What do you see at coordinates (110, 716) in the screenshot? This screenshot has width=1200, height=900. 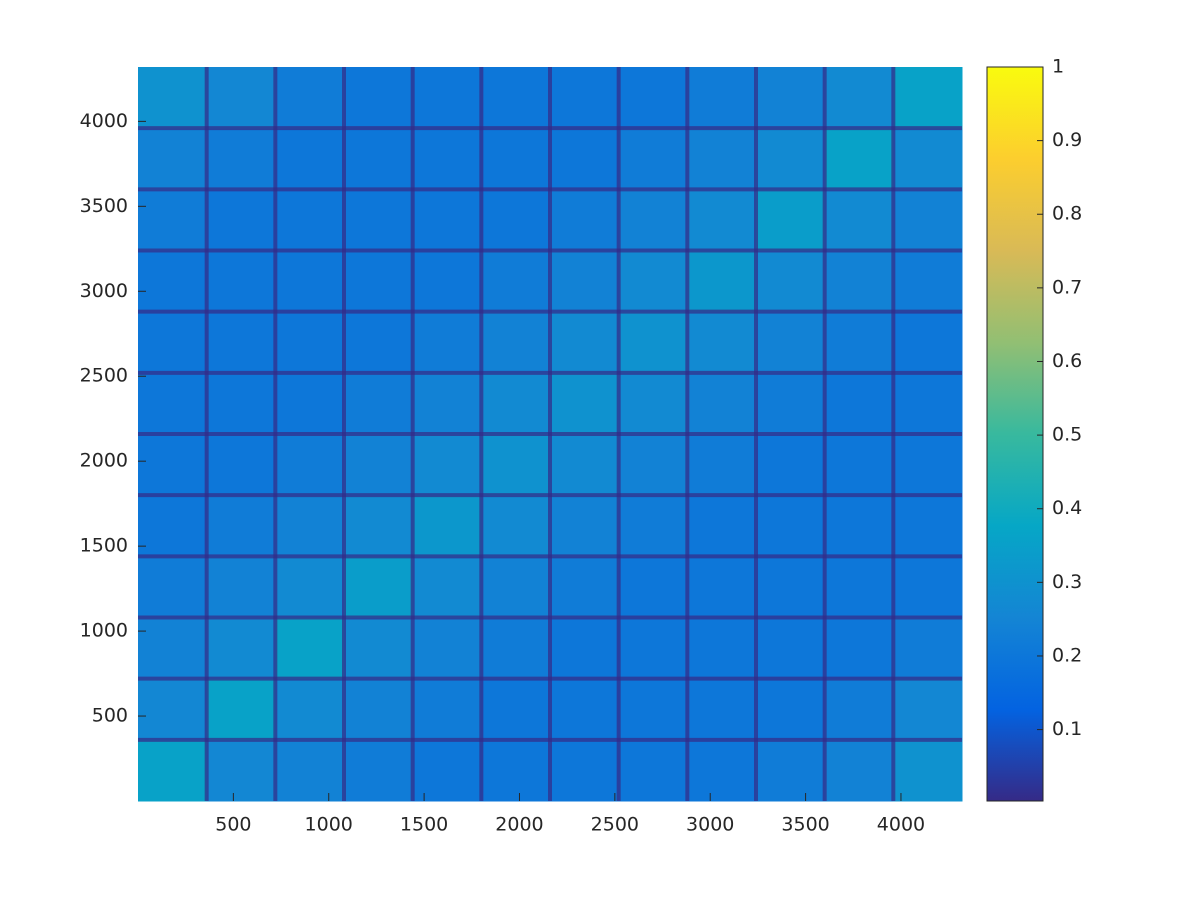 I see `y-tick-label: 500` at bounding box center [110, 716].